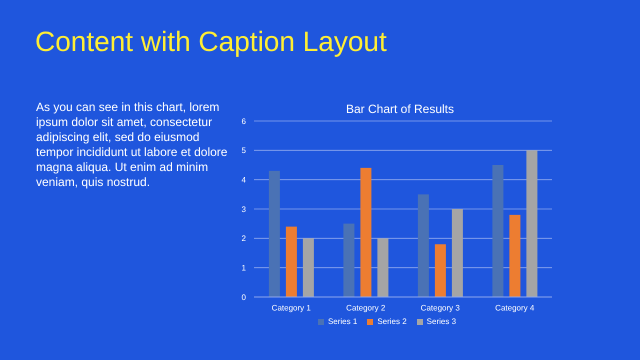 Image resolution: width=640 pixels, height=360 pixels. Describe the element at coordinates (440, 308) in the screenshot. I see `x-tick-label: Category 3` at that location.